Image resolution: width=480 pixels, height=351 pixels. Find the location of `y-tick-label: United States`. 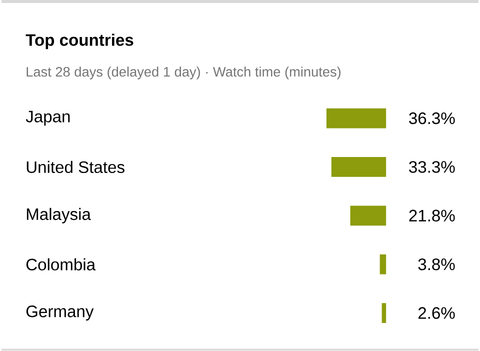

y-tick-label: United States is located at coordinates (75, 167).